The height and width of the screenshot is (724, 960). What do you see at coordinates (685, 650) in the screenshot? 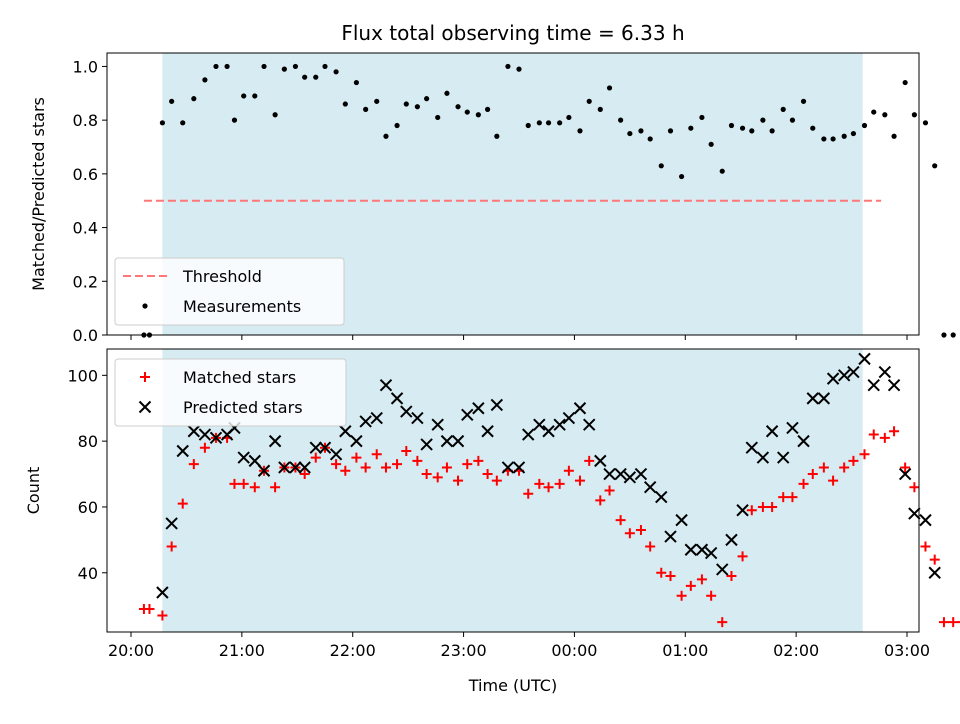
I see `x-tick-label: 01:00` at bounding box center [685, 650].